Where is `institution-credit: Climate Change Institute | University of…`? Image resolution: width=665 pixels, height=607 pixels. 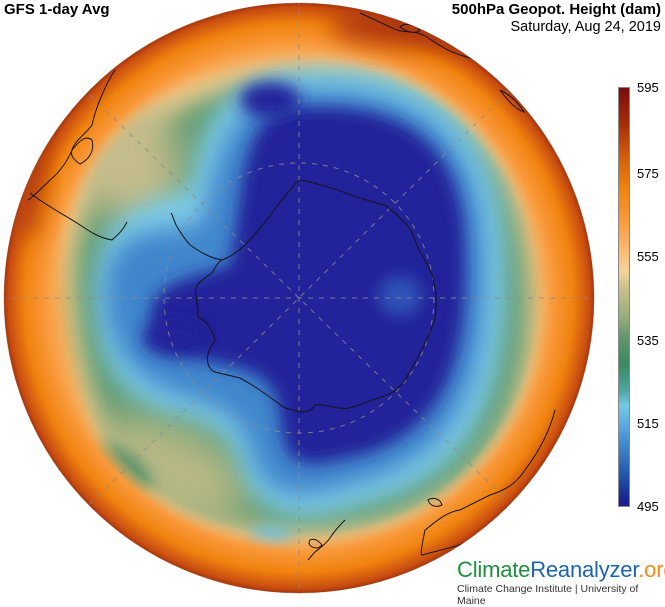 institution-credit: Climate Change Institute | University of… is located at coordinates (548, 595).